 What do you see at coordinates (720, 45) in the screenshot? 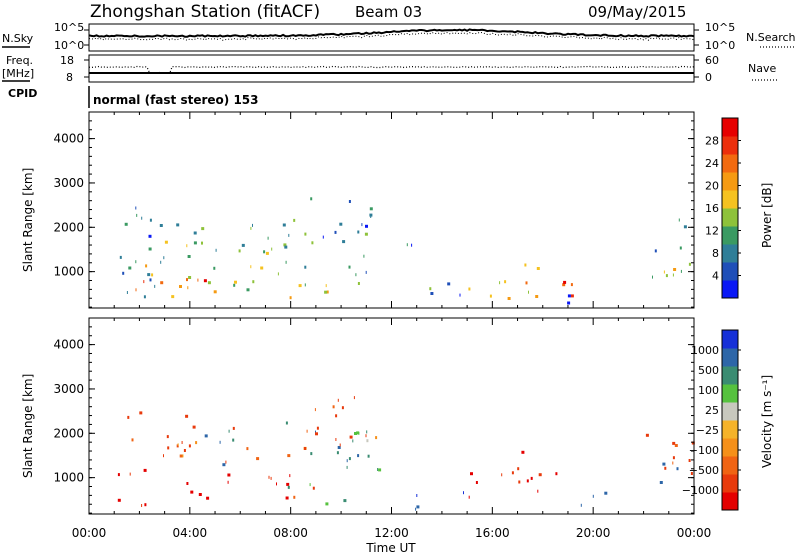
I see `nsearch-axis-bottom: 10^0` at bounding box center [720, 45].